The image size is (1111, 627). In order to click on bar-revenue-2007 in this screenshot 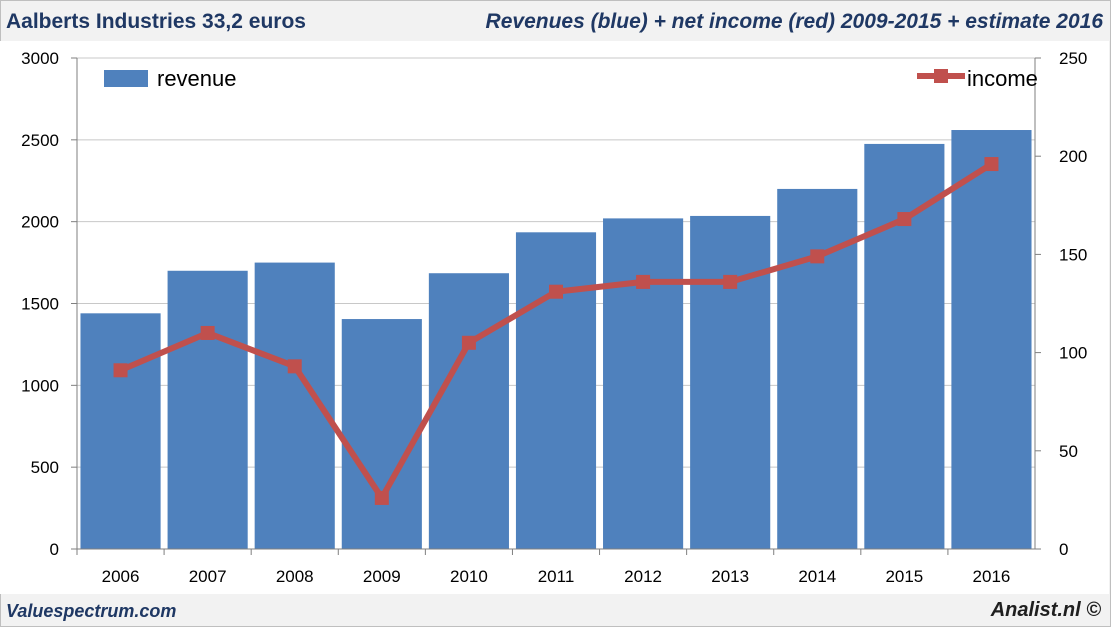, I will do `click(207, 409)`.